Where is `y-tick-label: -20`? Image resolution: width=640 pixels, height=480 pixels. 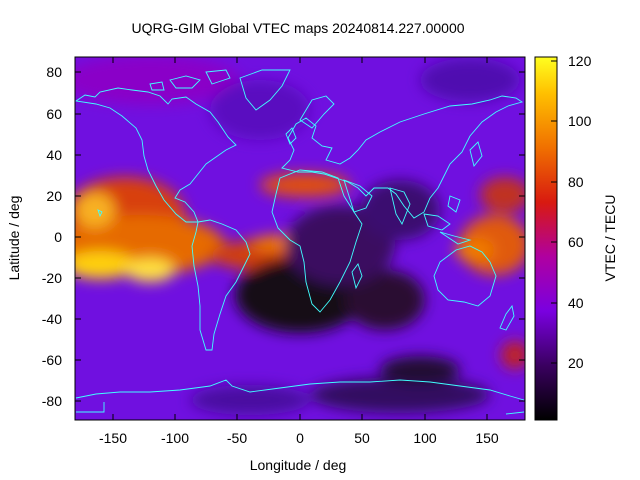
y-tick-label: -20 is located at coordinates (52, 278).